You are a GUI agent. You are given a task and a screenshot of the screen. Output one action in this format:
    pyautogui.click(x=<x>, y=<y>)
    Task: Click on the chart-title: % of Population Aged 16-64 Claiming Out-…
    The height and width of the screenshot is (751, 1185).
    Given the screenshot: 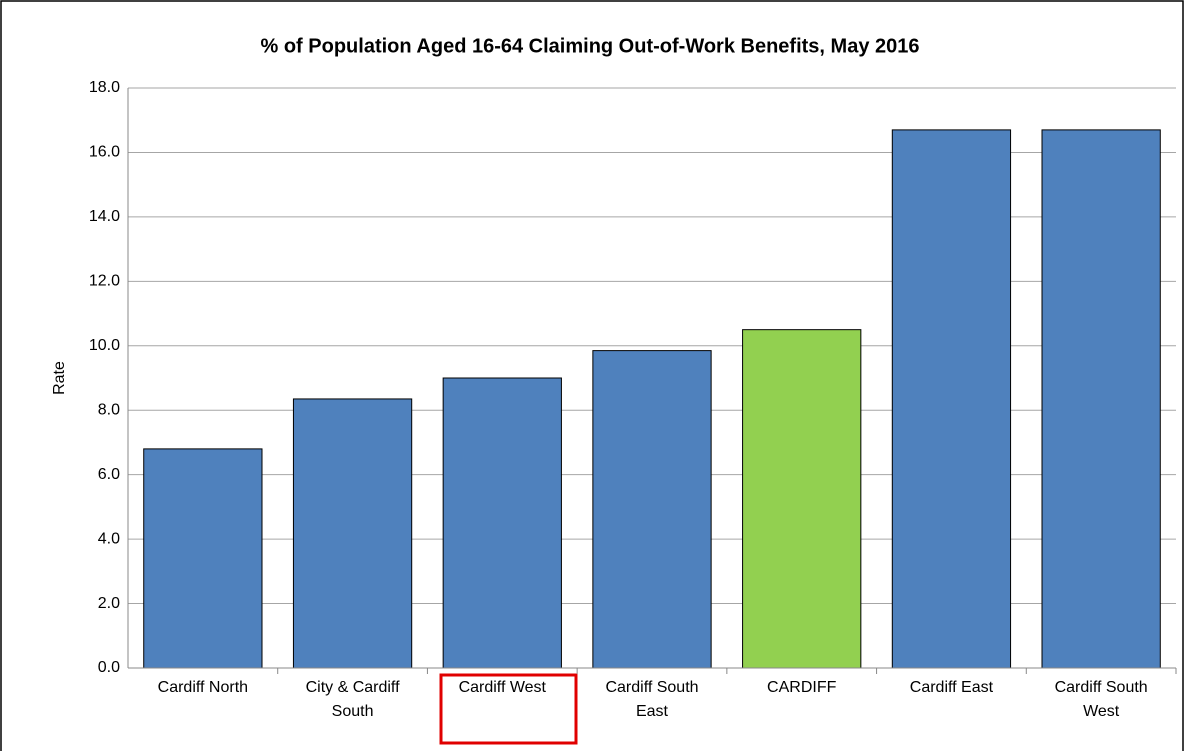 What is the action you would take?
    pyautogui.click(x=590, y=46)
    